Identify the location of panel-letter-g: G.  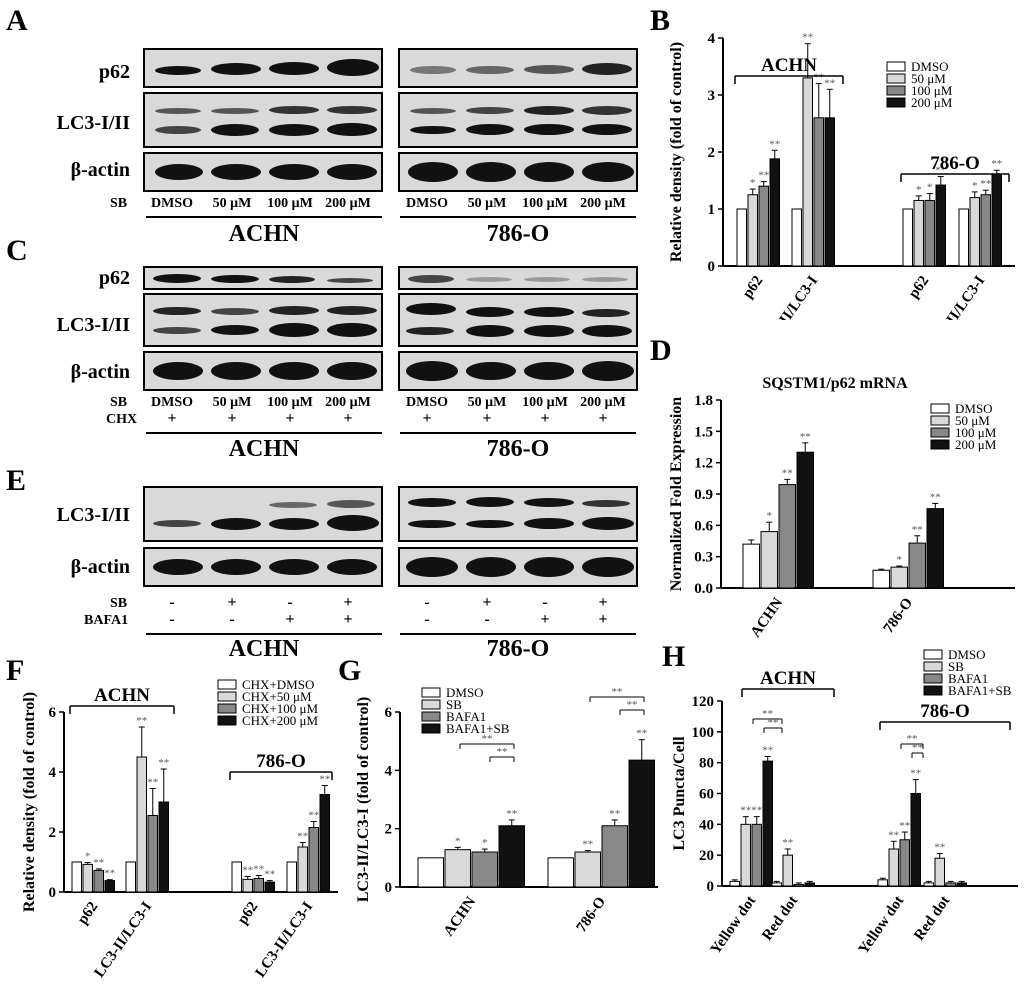
(350, 670).